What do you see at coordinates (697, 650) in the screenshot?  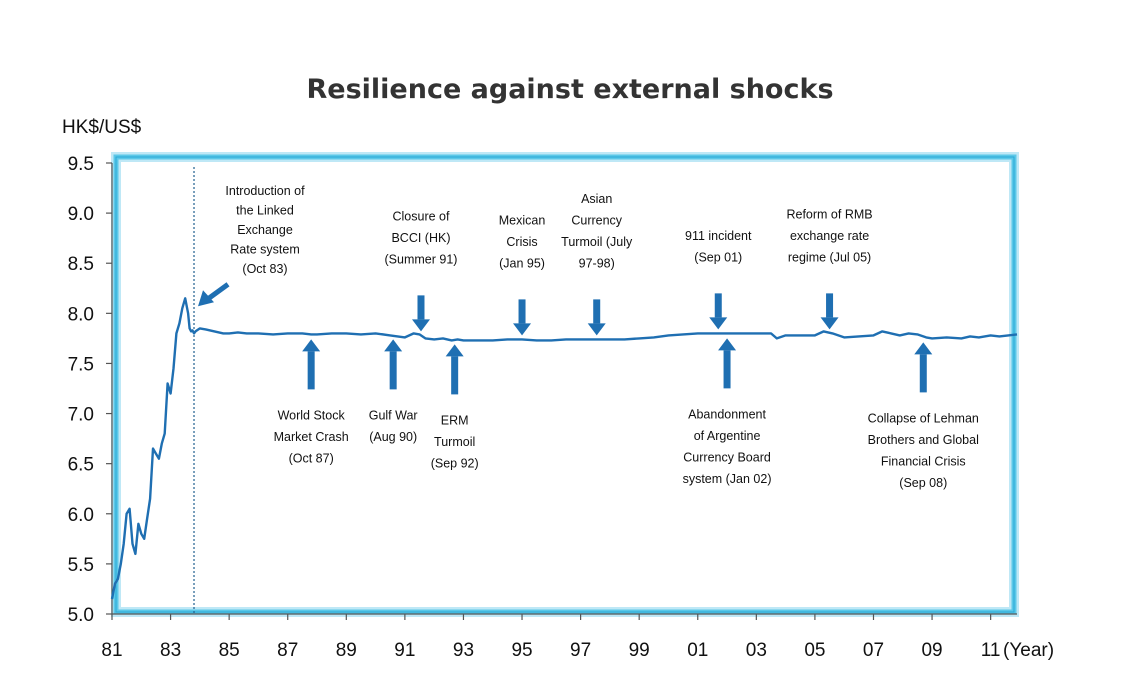 I see `x-tick-label: 01` at bounding box center [697, 650].